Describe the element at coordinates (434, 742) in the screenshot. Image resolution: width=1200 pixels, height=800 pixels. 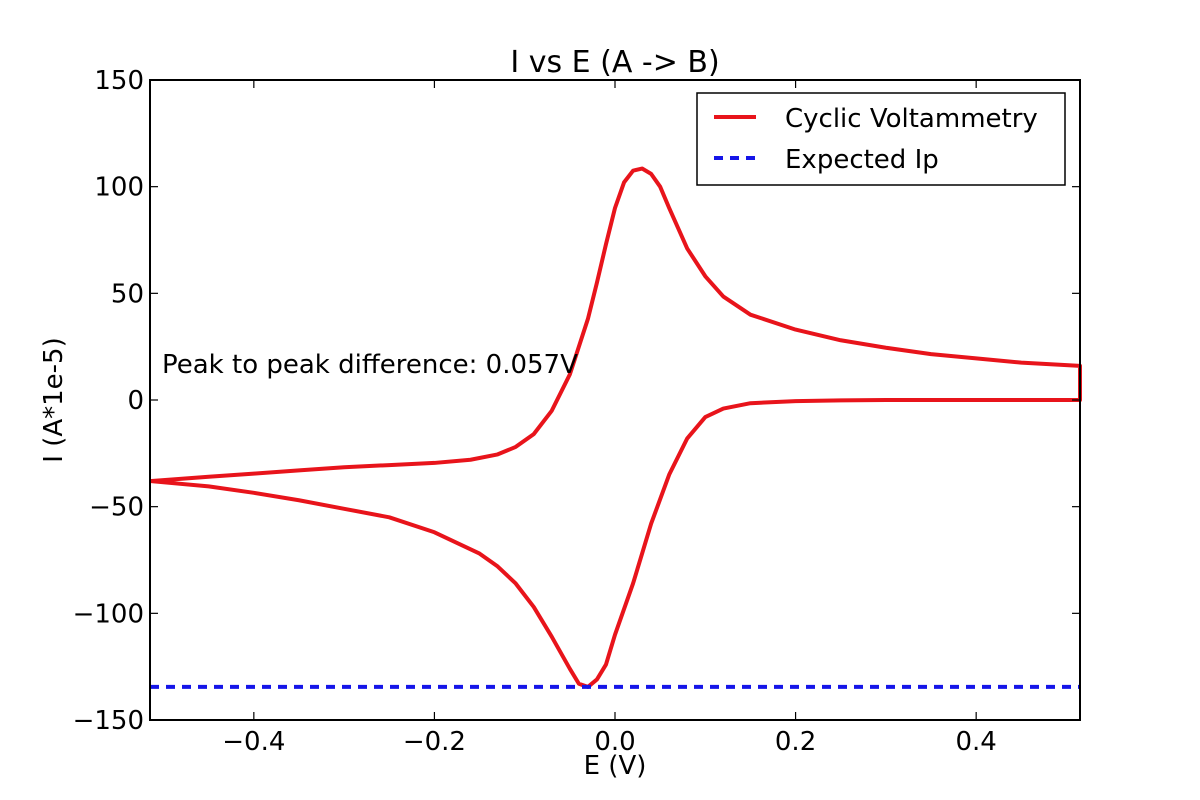
I see `x-tick-label: −0.2` at that location.